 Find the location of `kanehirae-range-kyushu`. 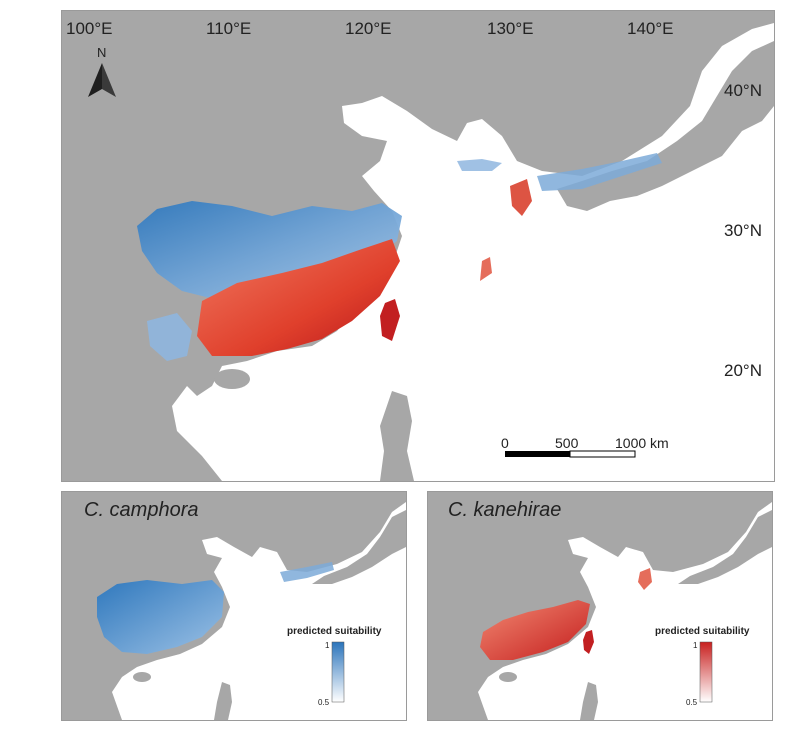

kanehirae-range-kyushu is located at coordinates (521, 197).